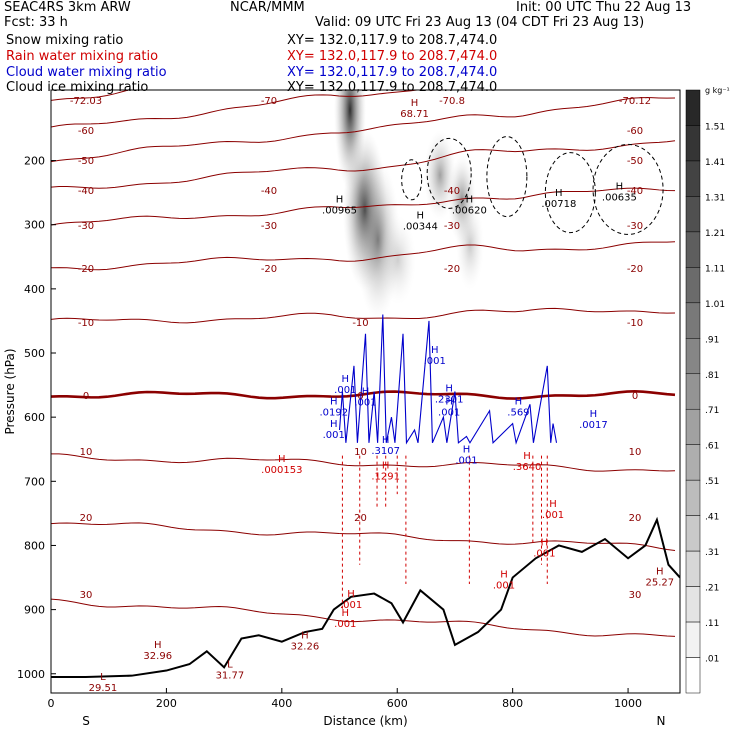  What do you see at coordinates (420, 226) in the screenshot?
I see `extremum-value: .00344` at bounding box center [420, 226].